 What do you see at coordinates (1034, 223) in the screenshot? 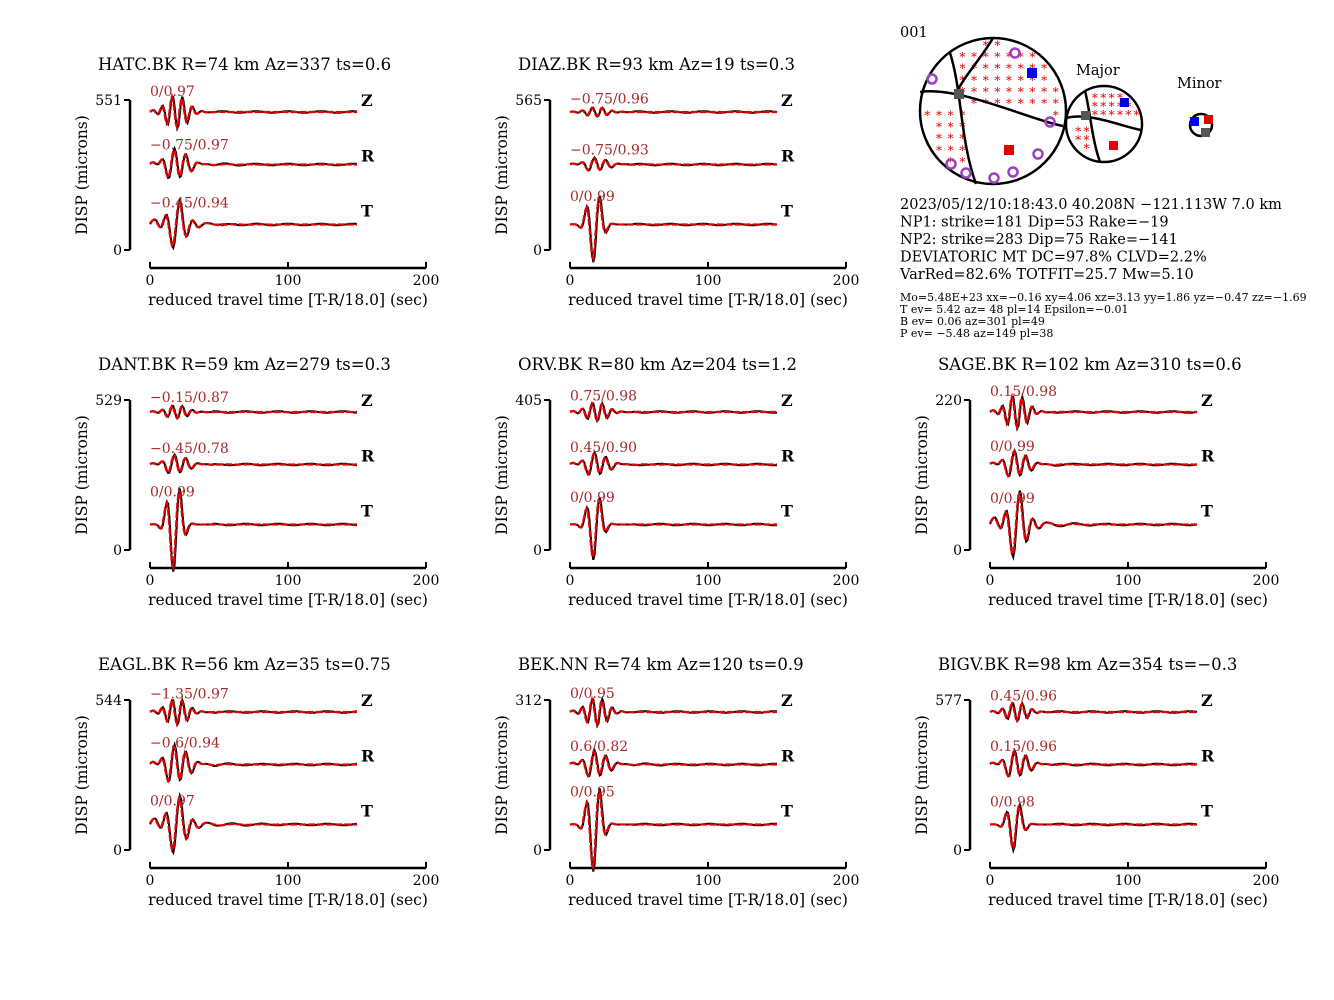
I see `mechanism-info-line: NP1: strike=181 Dip=53 Rake=−19` at bounding box center [1034, 223].